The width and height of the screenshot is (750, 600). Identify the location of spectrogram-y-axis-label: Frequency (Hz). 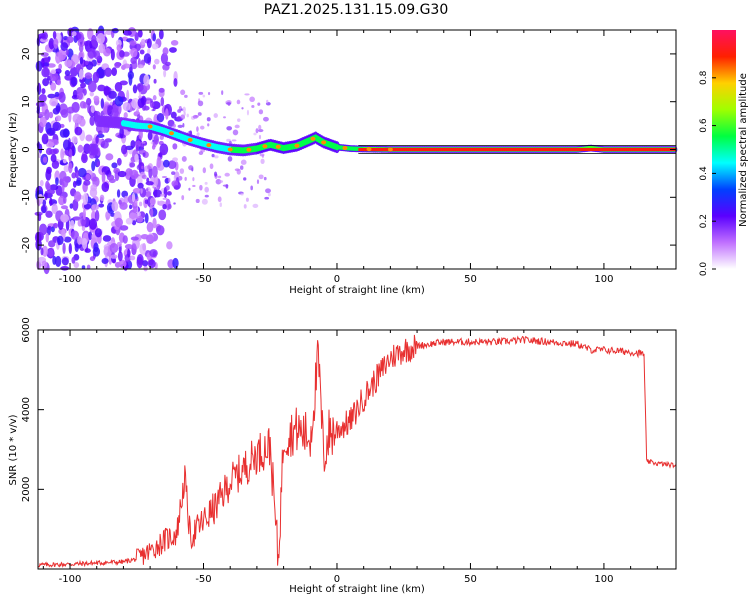
(13, 150).